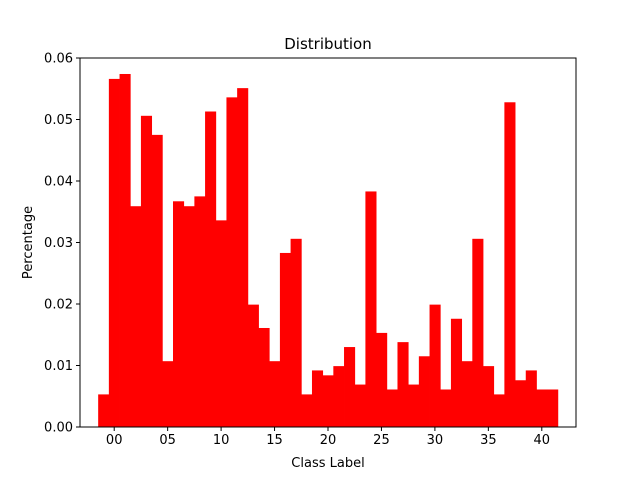 Image resolution: width=640 pixels, height=480 pixels. What do you see at coordinates (58, 428) in the screenshot?
I see `y-tick-label: 0.00` at bounding box center [58, 428].